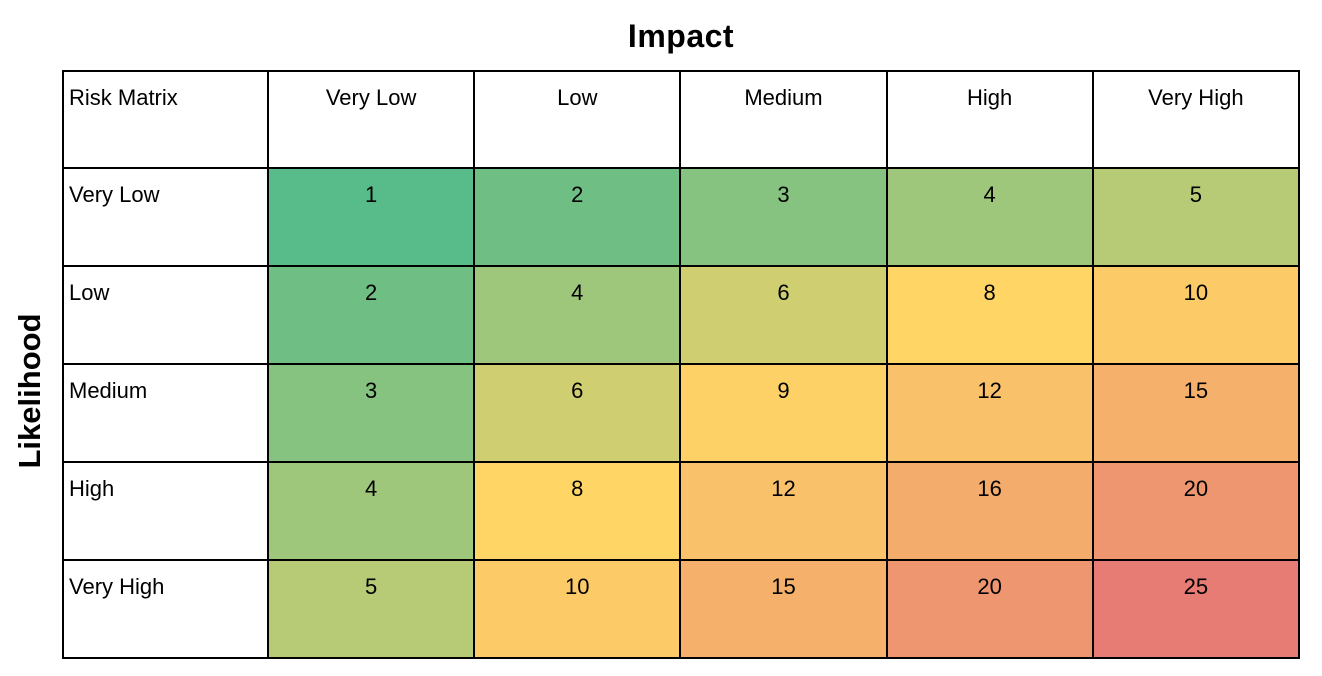 The height and width of the screenshot is (676, 1322). I want to click on matrix-row-very-high: Very High 5 10 15 20 25, so click(681, 609).